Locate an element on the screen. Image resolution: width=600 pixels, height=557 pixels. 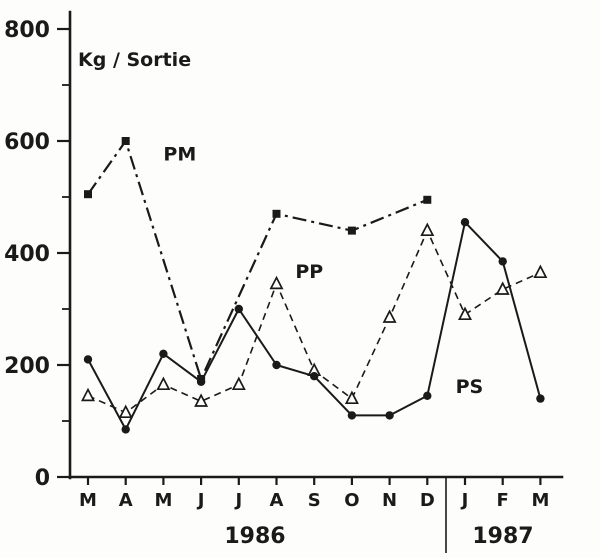
year-label-1987: 1987 is located at coordinates (502, 536).